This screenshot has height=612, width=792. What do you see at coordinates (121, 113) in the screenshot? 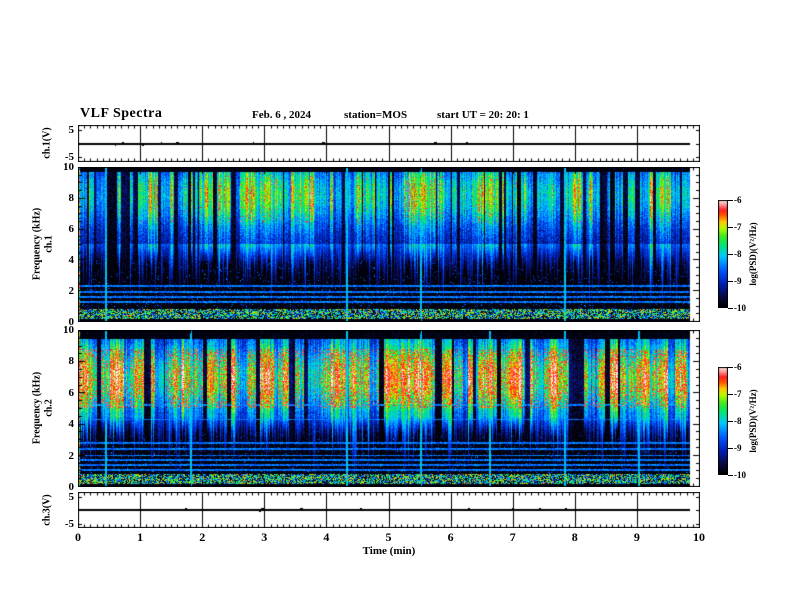
I see `plot-title: VLF Spectra` at bounding box center [121, 113].